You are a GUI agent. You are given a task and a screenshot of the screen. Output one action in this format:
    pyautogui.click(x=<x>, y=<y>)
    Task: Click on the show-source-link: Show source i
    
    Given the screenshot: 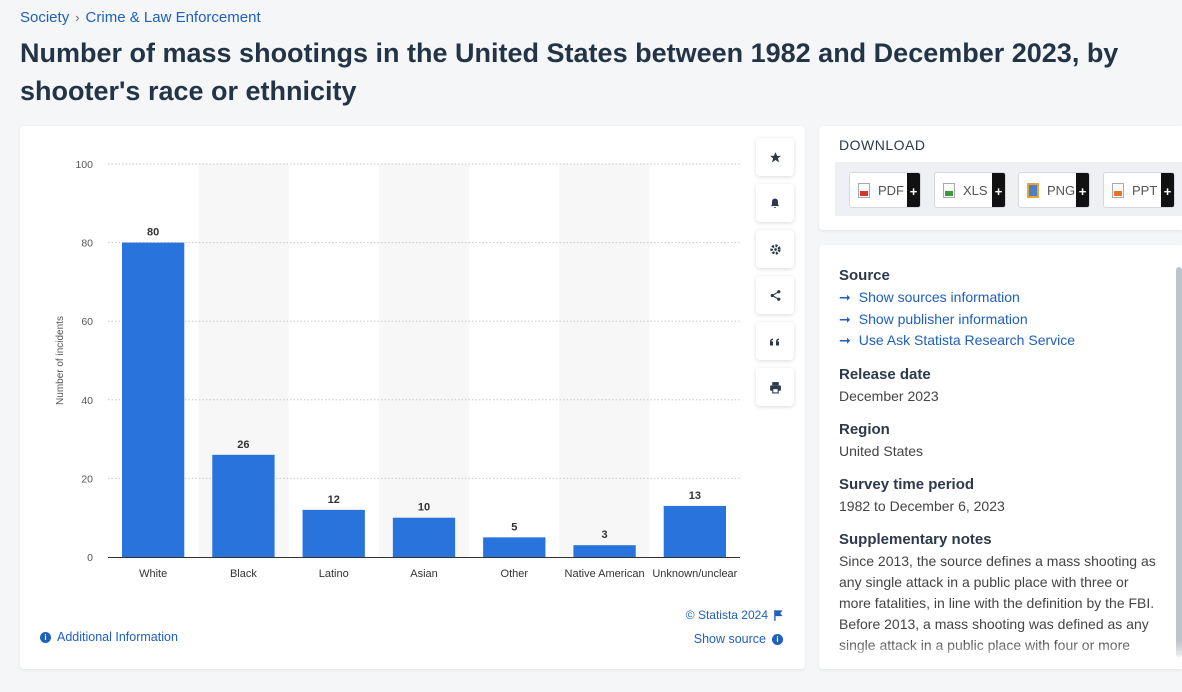 What is the action you would take?
    pyautogui.click(x=738, y=639)
    